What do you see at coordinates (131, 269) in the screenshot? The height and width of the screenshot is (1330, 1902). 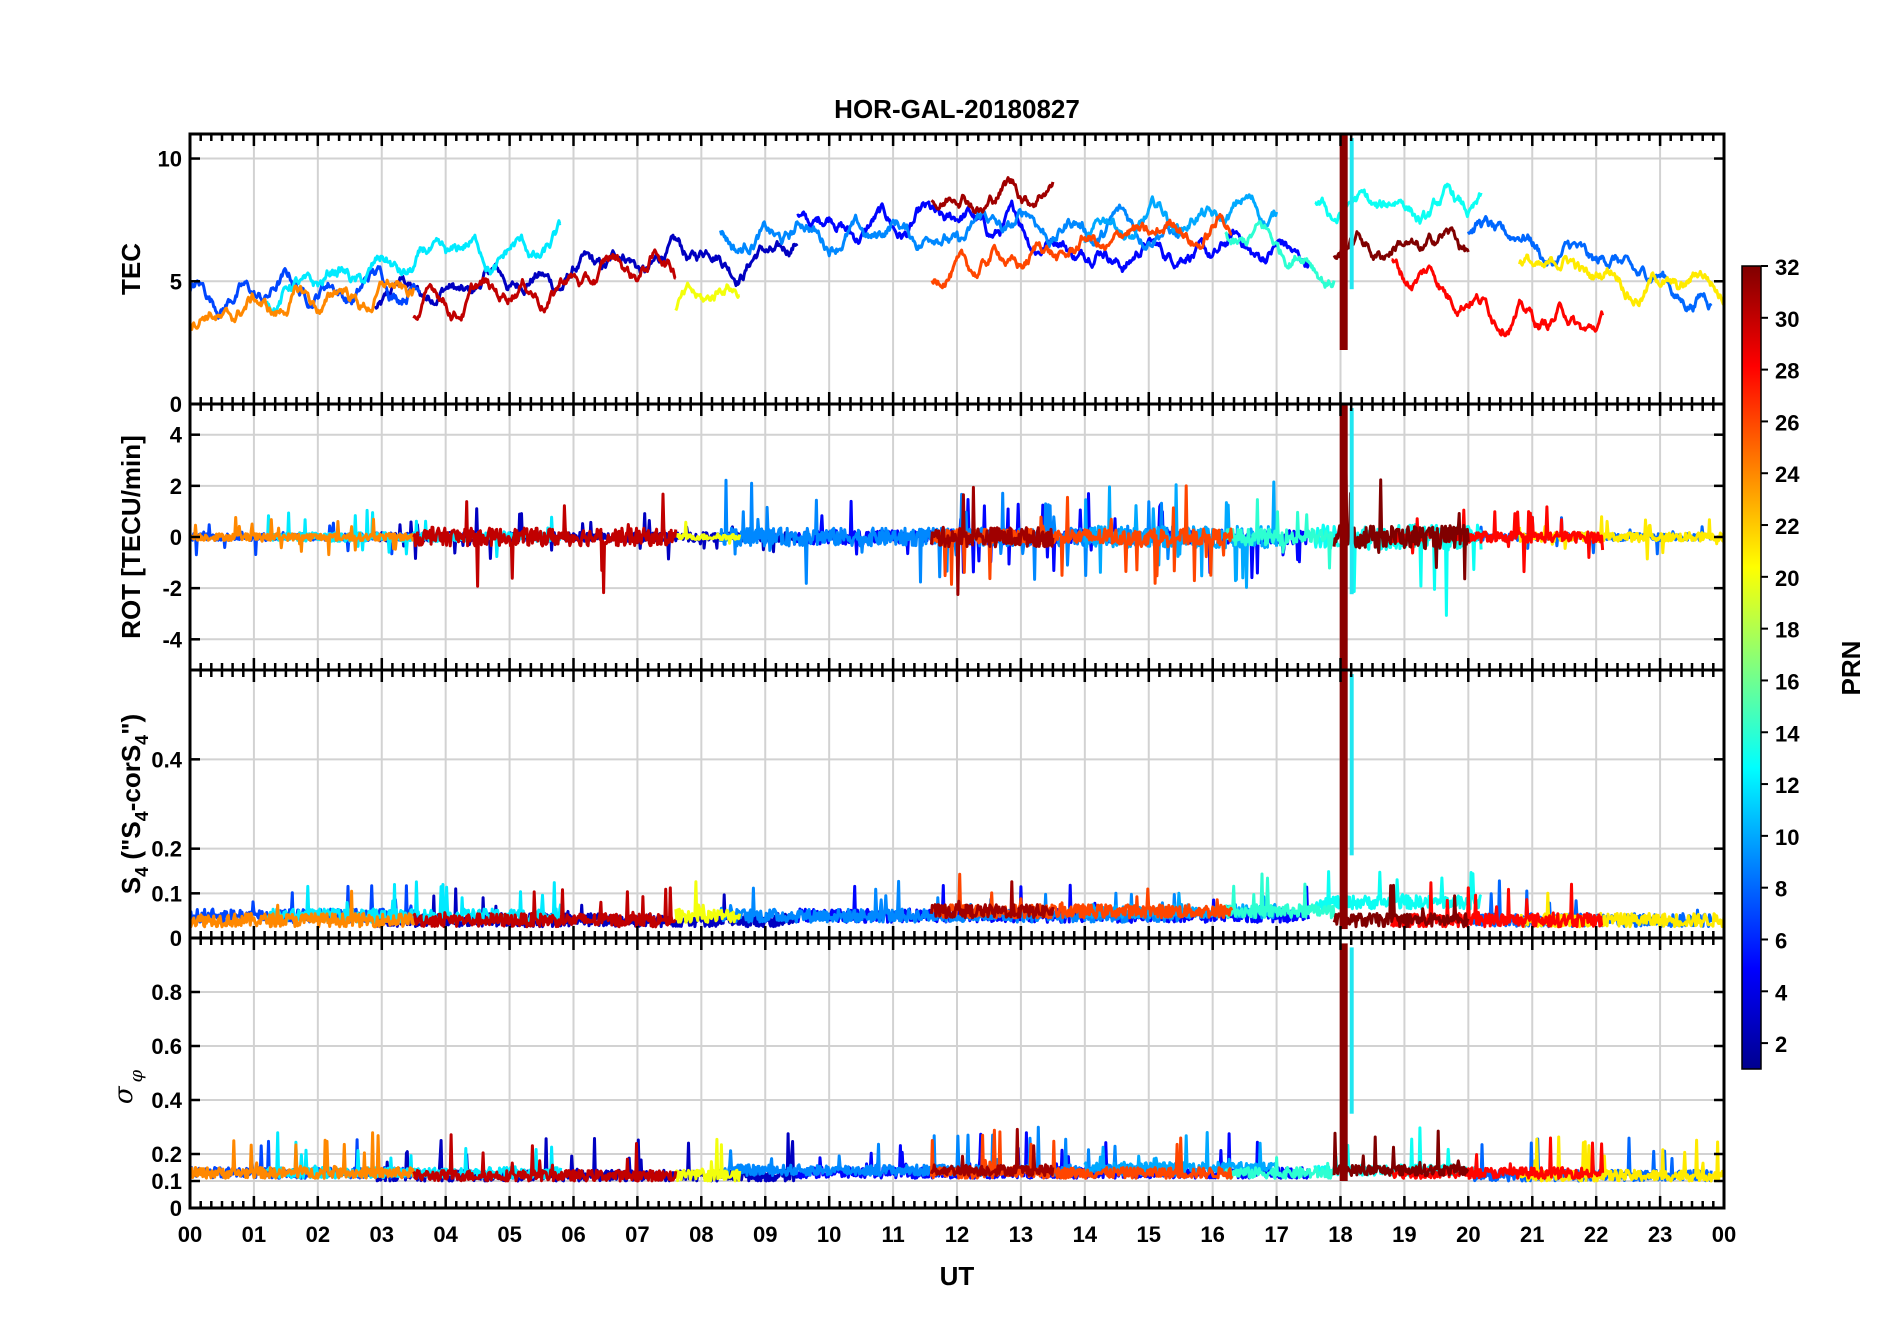 I see `panel-tec-ylabel: TEC` at bounding box center [131, 269].